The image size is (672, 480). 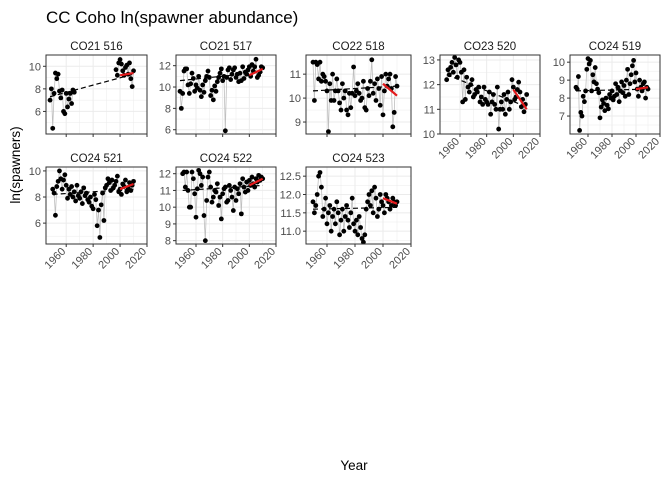 What do you see at coordinates (562, 117) in the screenshot?
I see `y-tick-label: 7` at bounding box center [562, 117].